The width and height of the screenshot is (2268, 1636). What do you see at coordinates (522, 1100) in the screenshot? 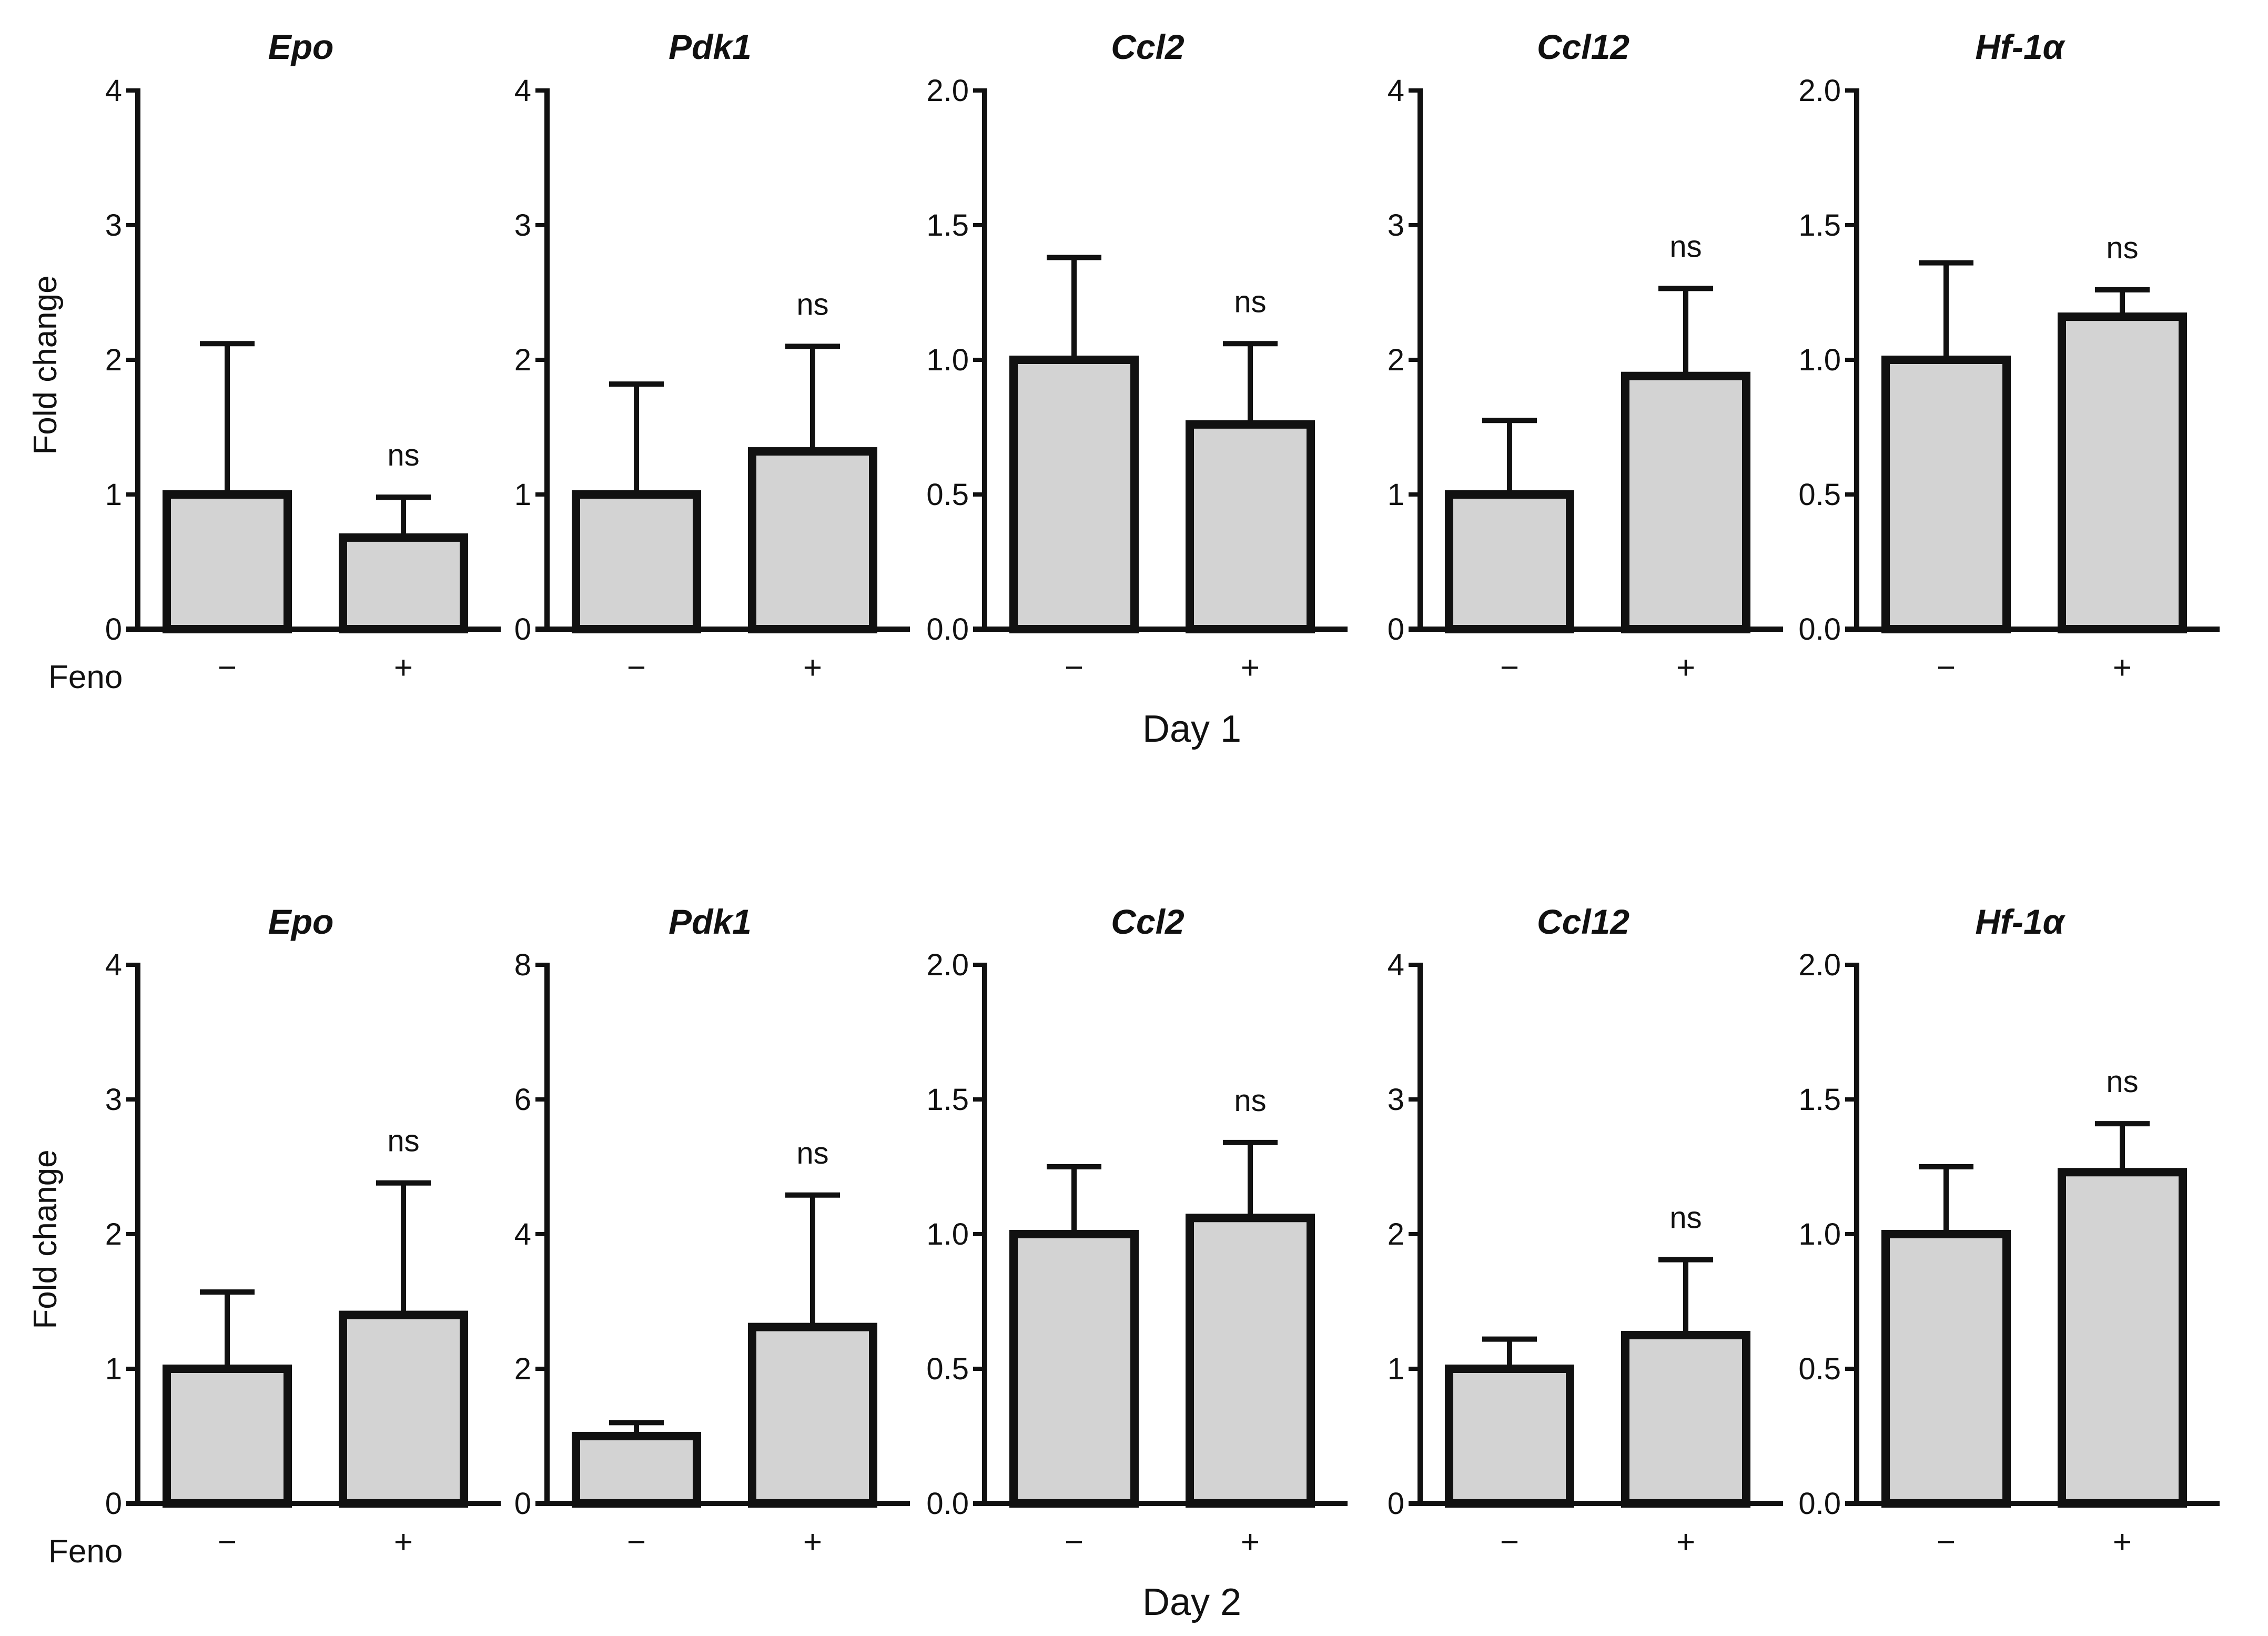
I see `y-tick-label: 6` at bounding box center [522, 1100].